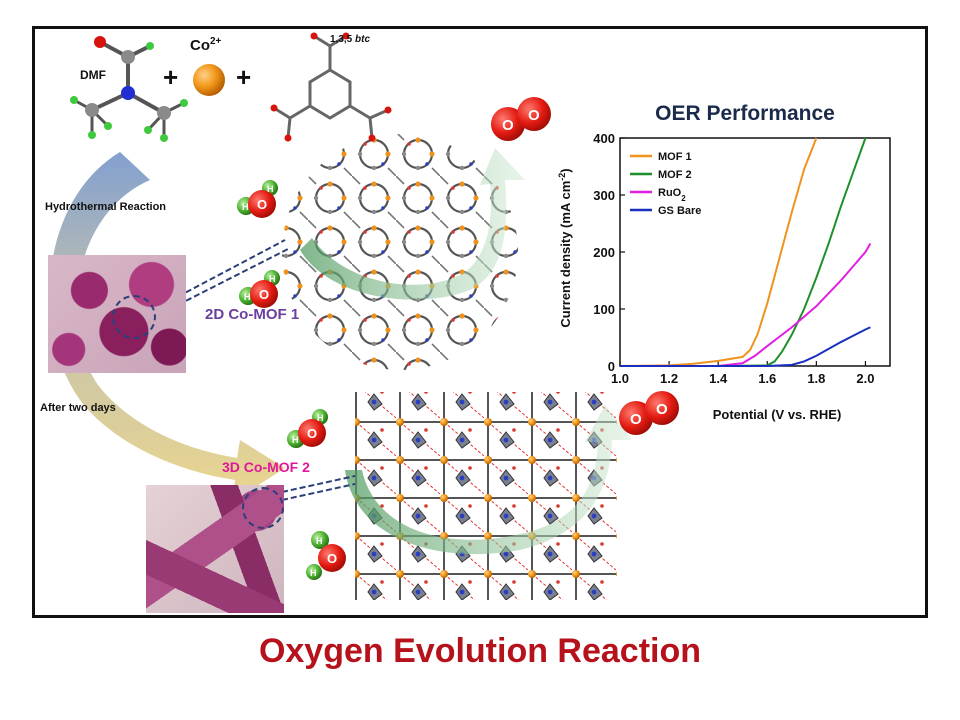  I want to click on y-tick-label: 0, so click(611, 366).